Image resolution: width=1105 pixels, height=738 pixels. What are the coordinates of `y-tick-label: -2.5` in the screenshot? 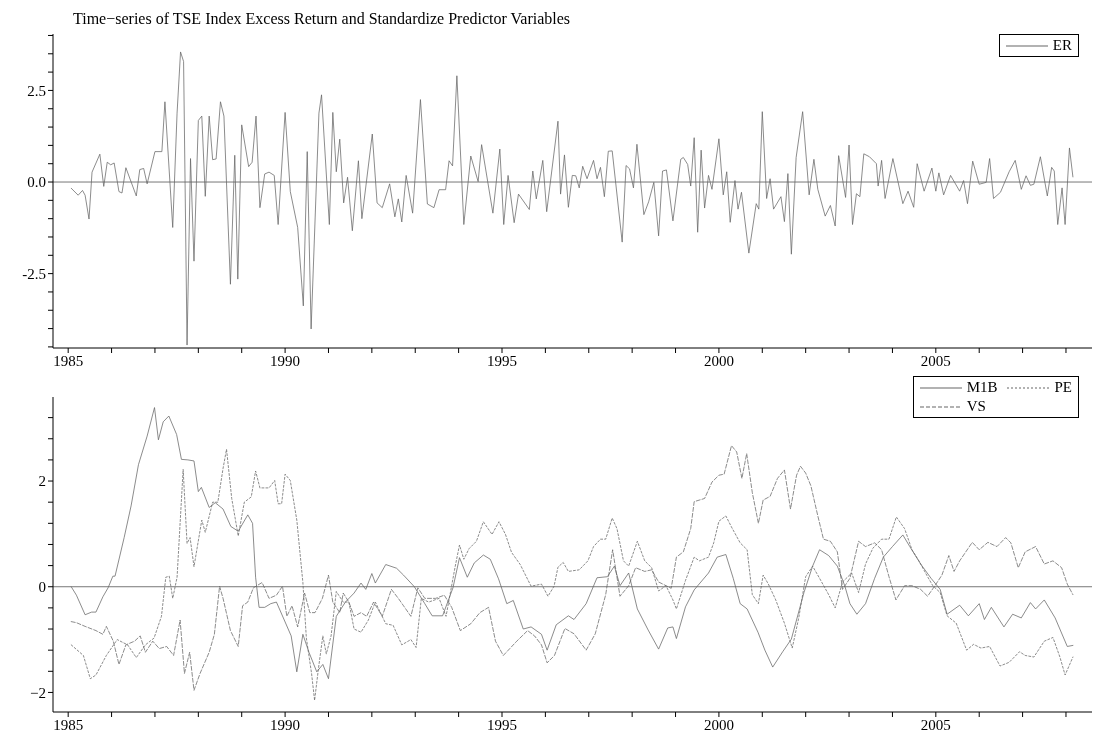 It's located at (34, 273).